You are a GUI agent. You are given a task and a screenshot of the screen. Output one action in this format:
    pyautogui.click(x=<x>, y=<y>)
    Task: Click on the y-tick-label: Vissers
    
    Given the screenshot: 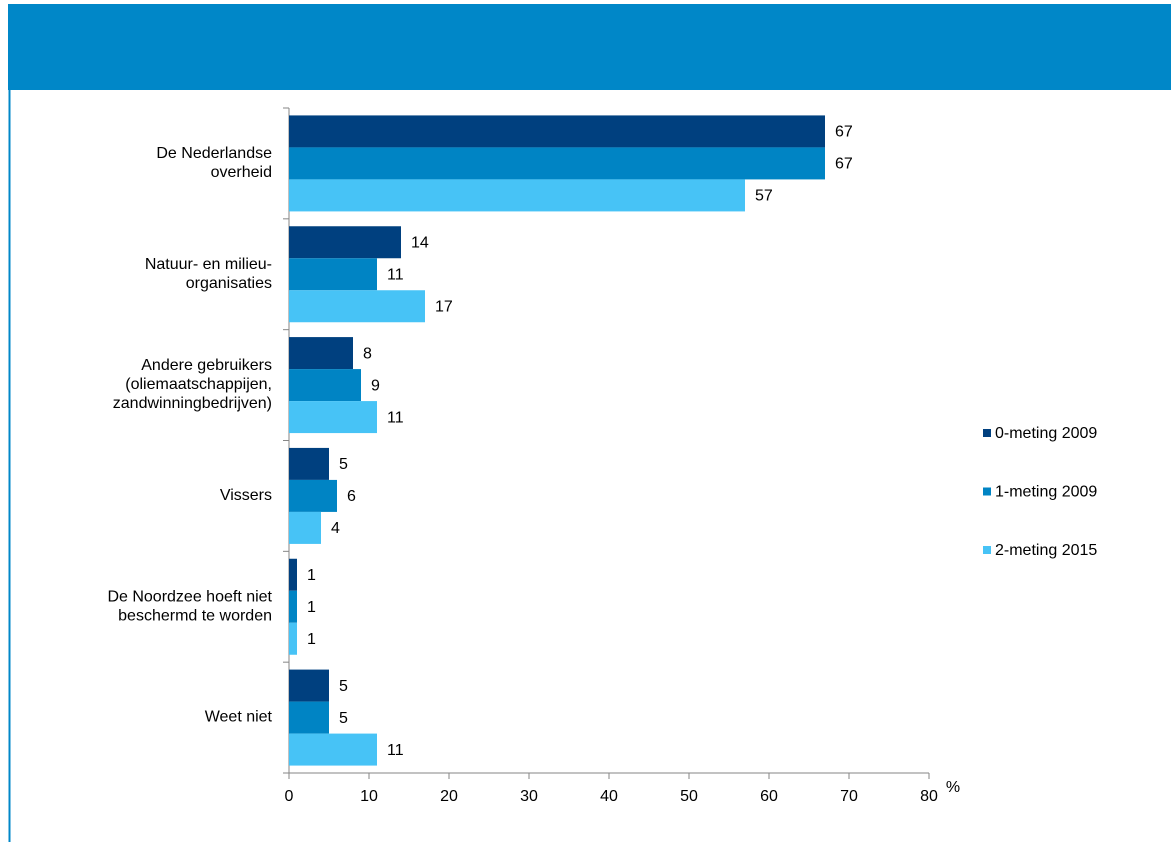 What is the action you would take?
    pyautogui.click(x=246, y=495)
    